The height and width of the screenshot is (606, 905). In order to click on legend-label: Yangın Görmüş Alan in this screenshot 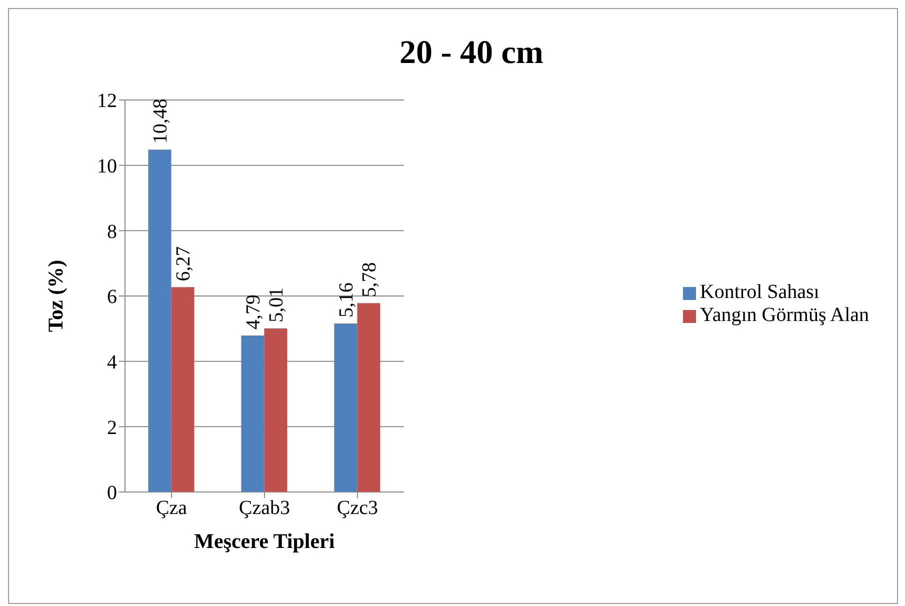, I will do `click(784, 315)`.